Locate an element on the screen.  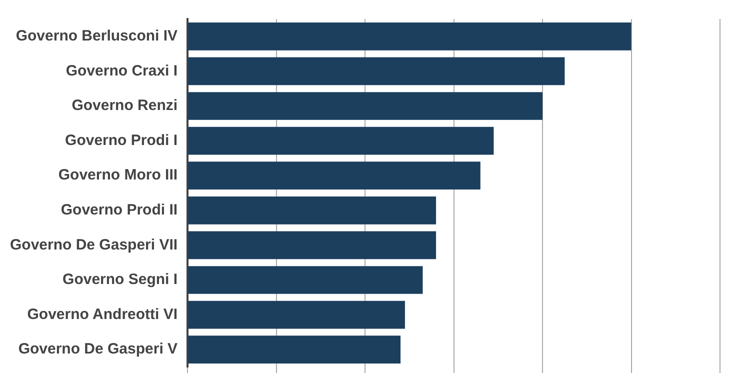
y-tick-label: Governo Moro III is located at coordinates (118, 175).